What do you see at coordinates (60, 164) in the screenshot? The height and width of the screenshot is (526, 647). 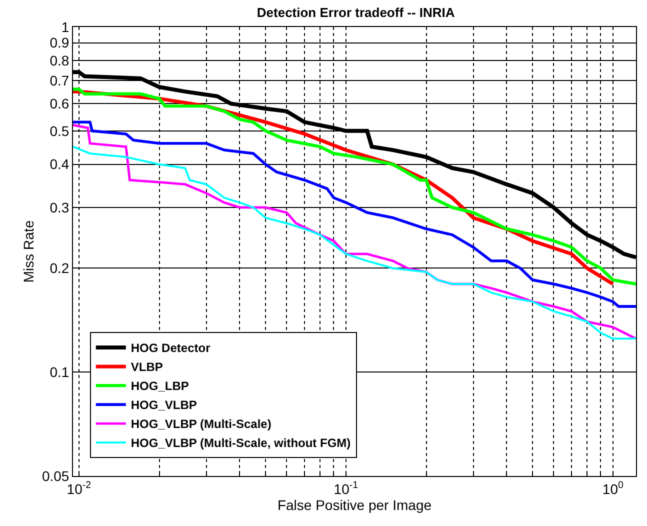 I see `y-tick-label: 0.4` at bounding box center [60, 164].